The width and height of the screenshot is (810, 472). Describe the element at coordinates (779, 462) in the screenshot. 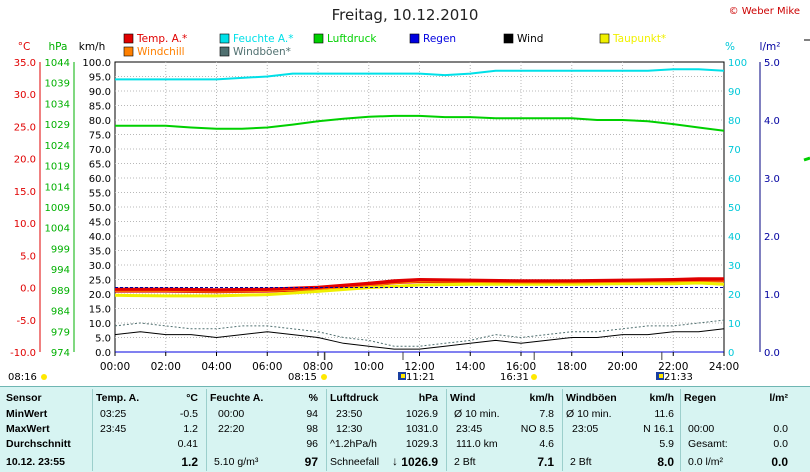

I see `rain-current: 0.0` at that location.